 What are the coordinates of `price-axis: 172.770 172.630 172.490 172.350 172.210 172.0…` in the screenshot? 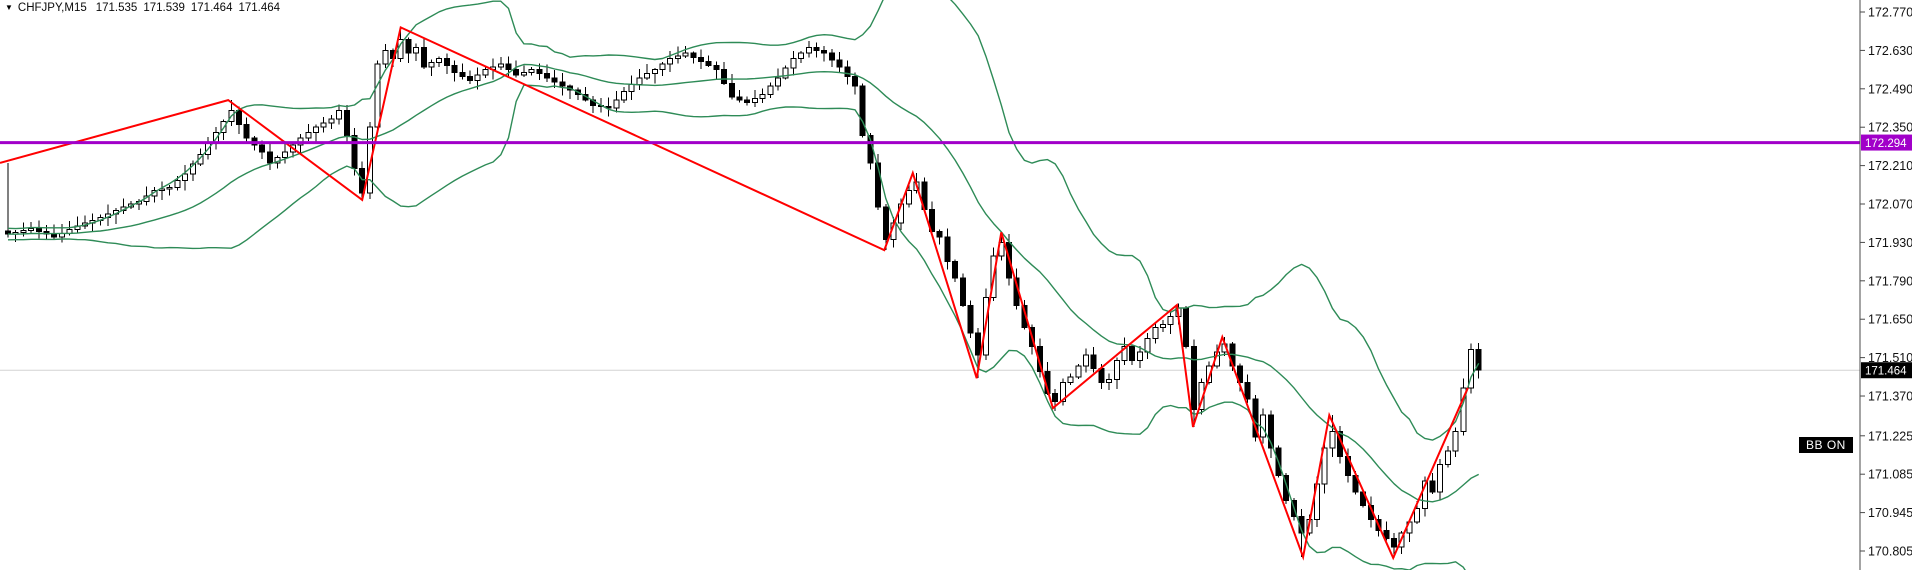 It's located at (1885, 285).